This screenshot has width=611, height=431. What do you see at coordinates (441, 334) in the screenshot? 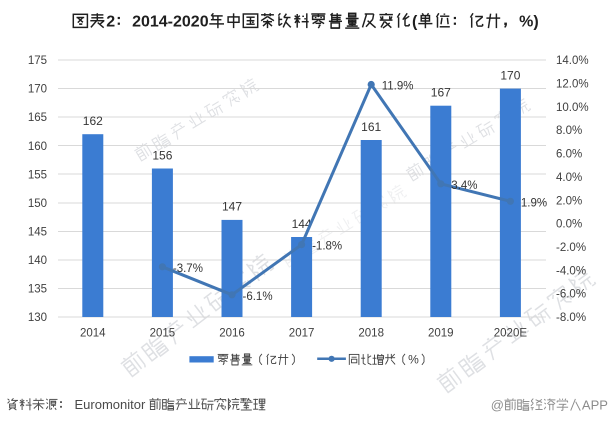
I see `svg-text: 2019` at bounding box center [441, 334].